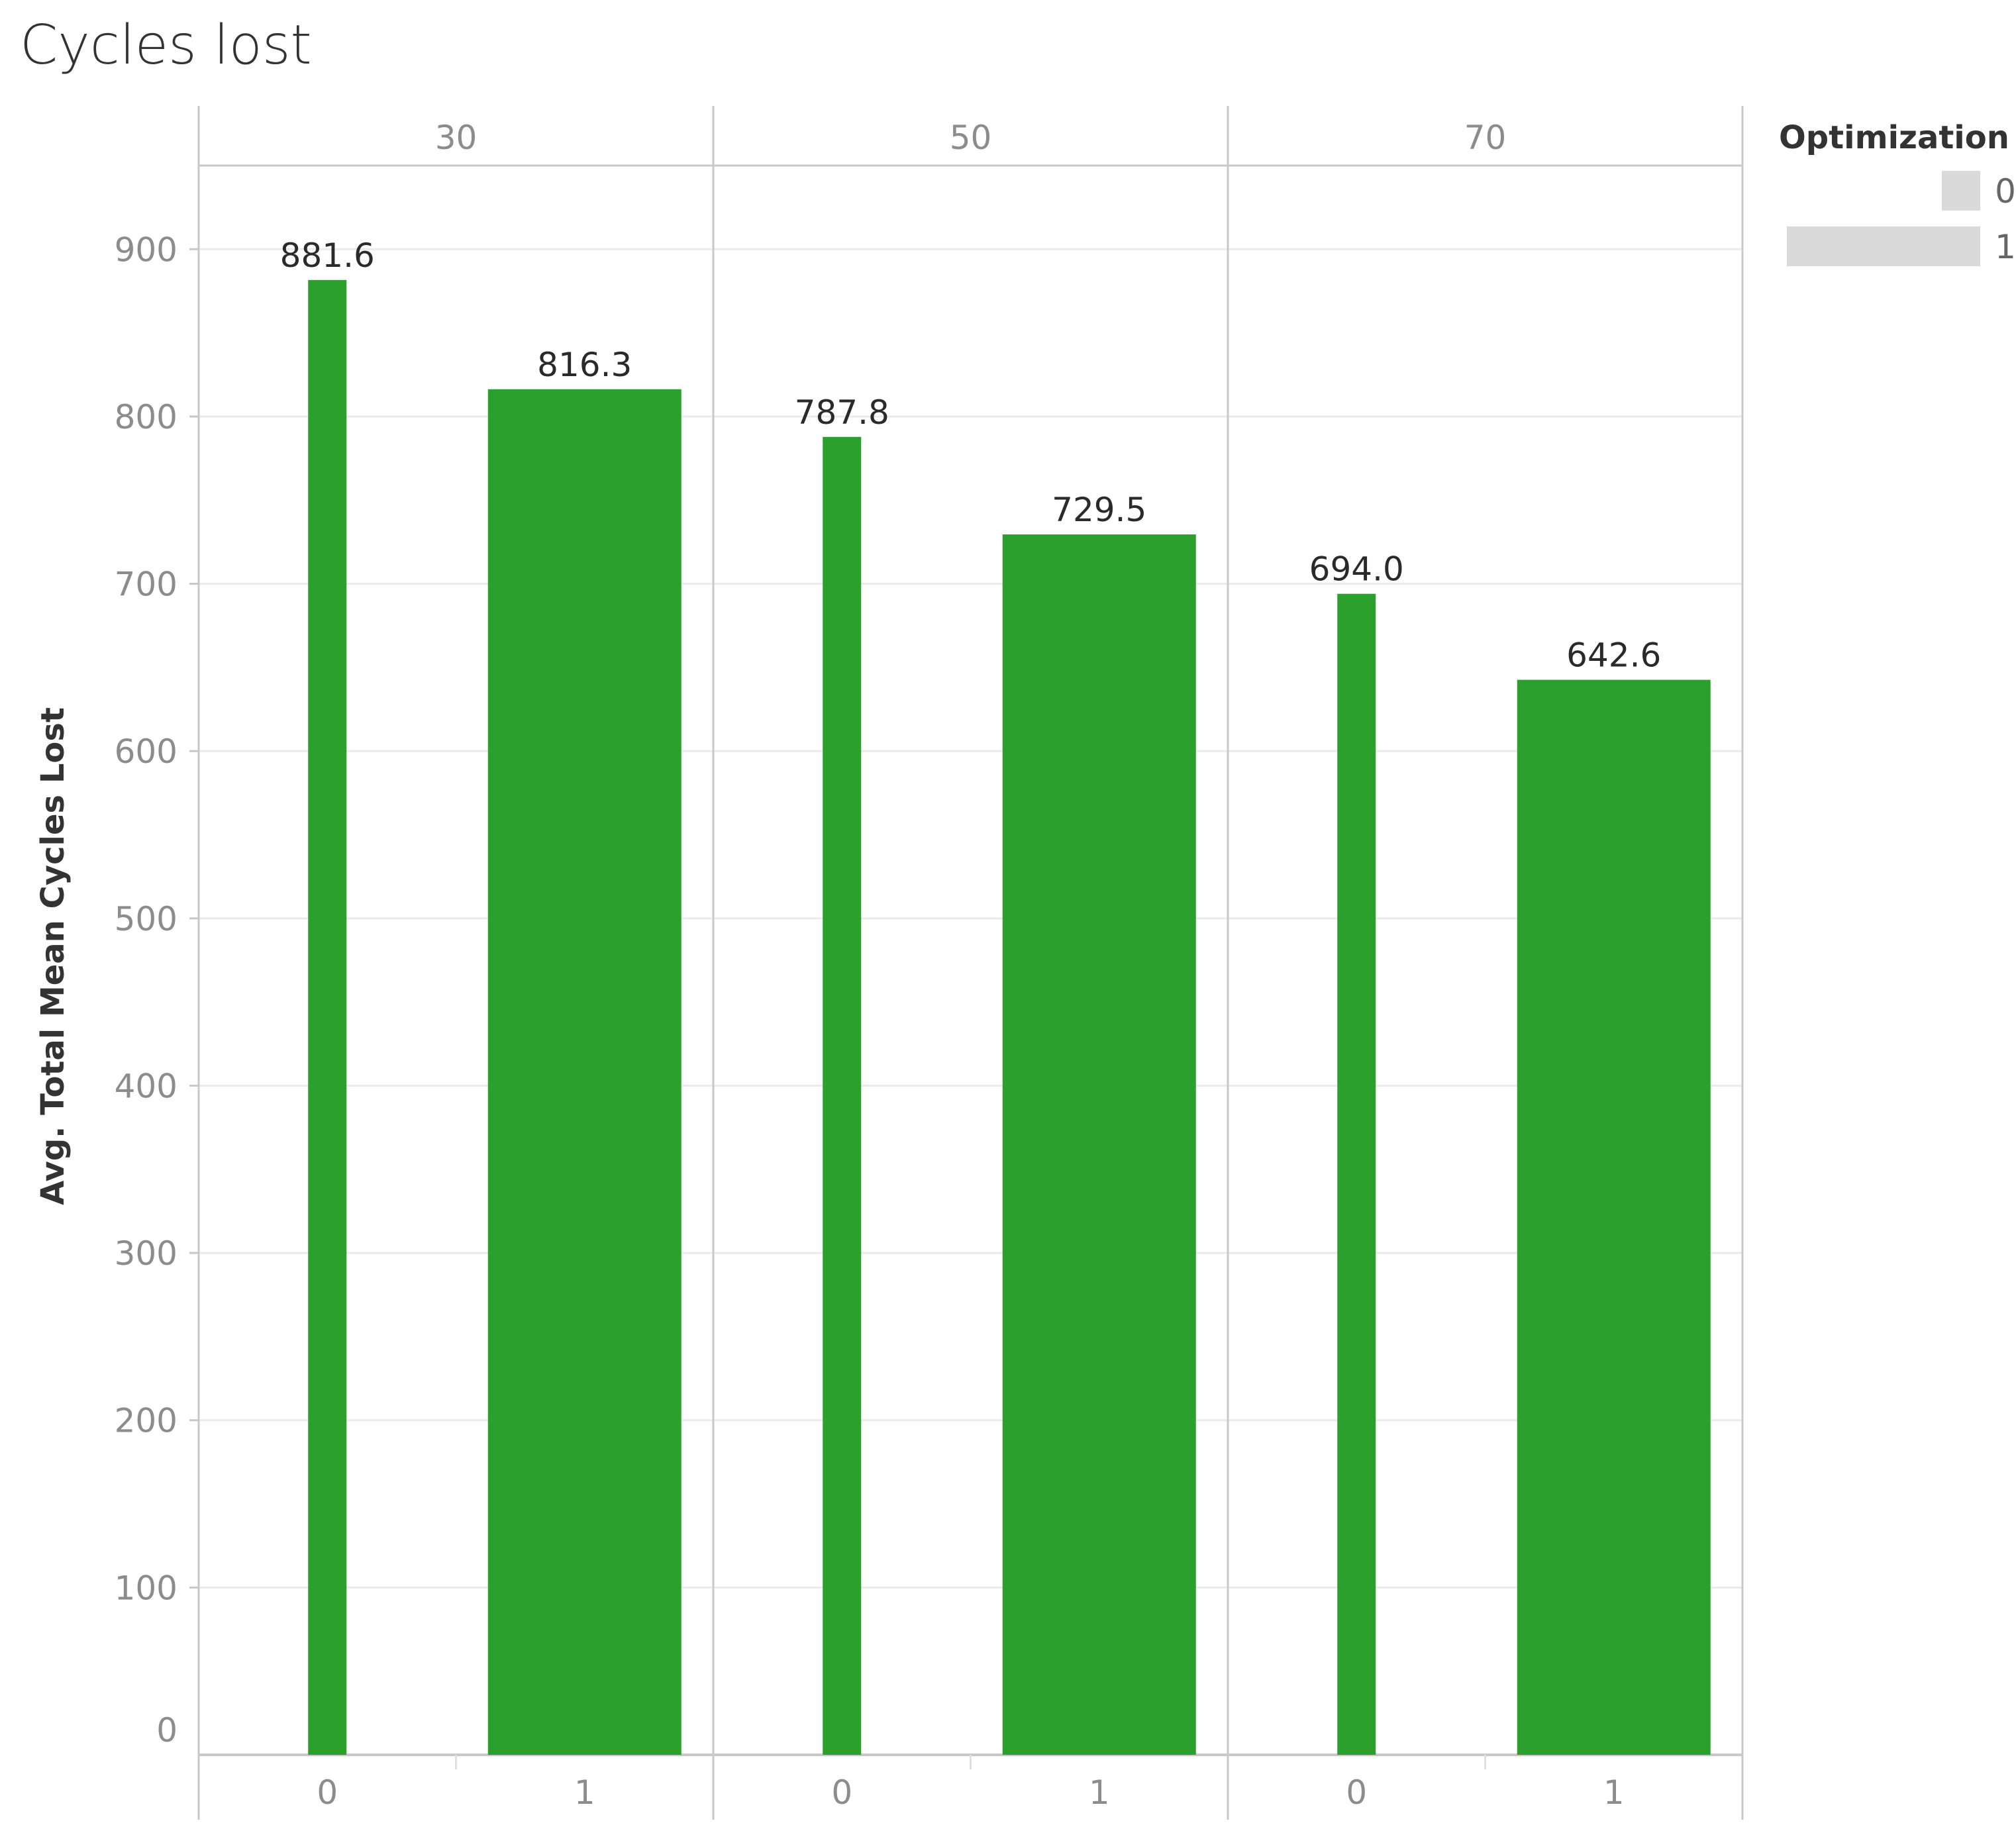 The image size is (2016, 1829). Describe the element at coordinates (1099, 510) in the screenshot. I see `data-label-50-1: 729.5` at that location.